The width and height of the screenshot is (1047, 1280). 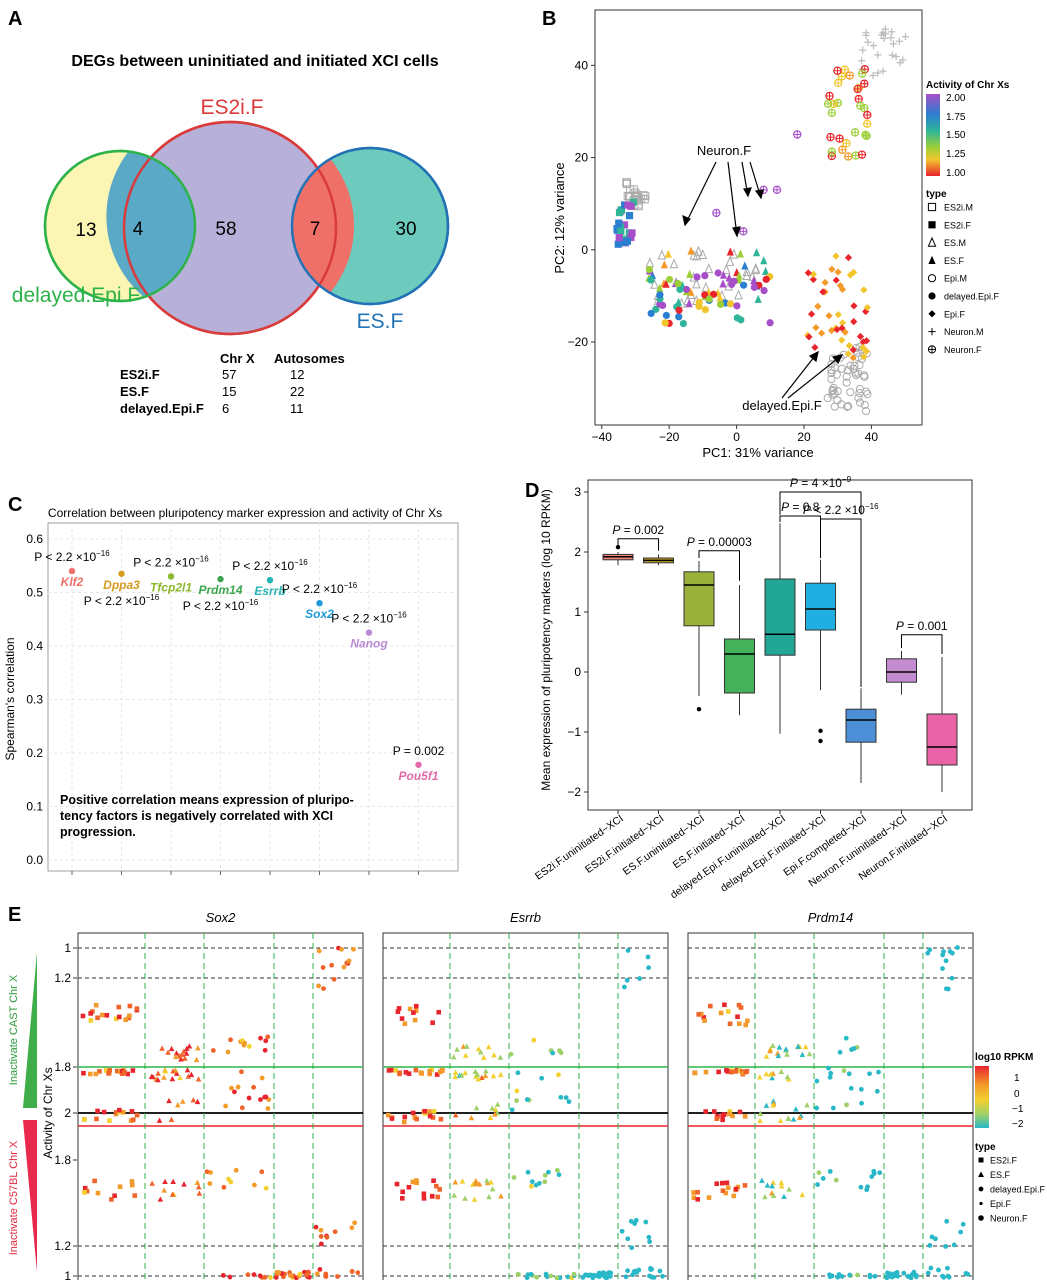 What do you see at coordinates (872, 437) in the screenshot?
I see `pca-xtick-label: 40` at bounding box center [872, 437].